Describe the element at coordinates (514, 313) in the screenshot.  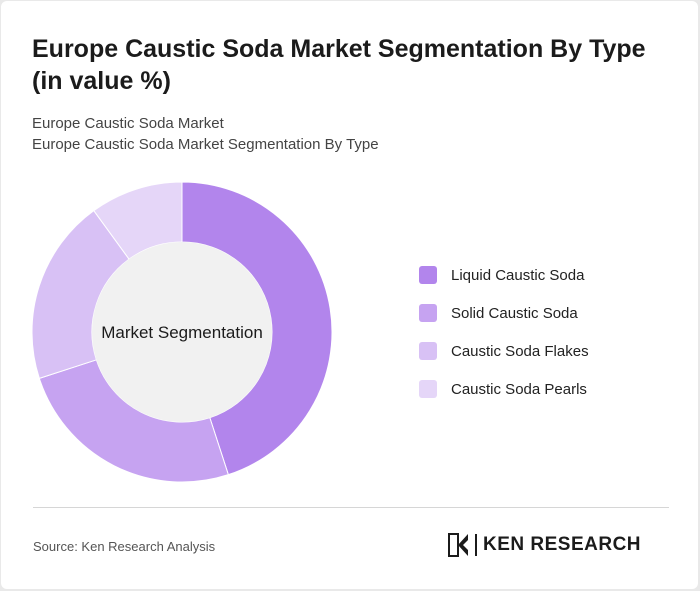
I see `legend-label: Solid Caustic Soda` at that location.